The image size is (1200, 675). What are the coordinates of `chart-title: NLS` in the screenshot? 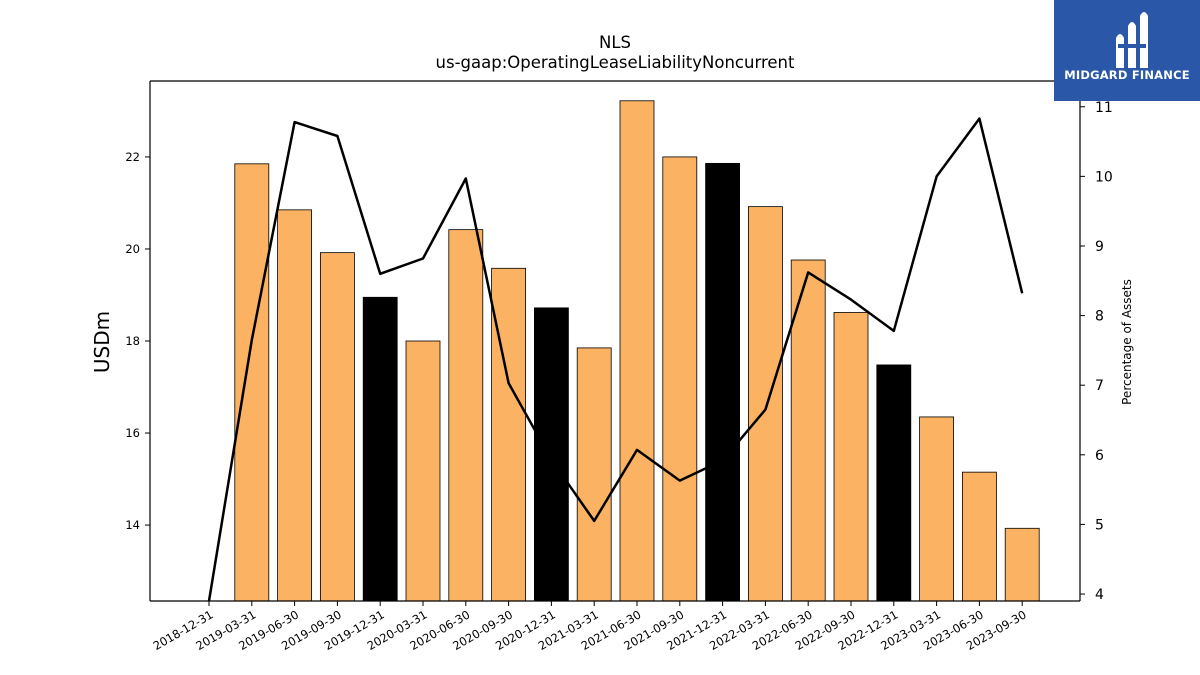 It's located at (615, 42).